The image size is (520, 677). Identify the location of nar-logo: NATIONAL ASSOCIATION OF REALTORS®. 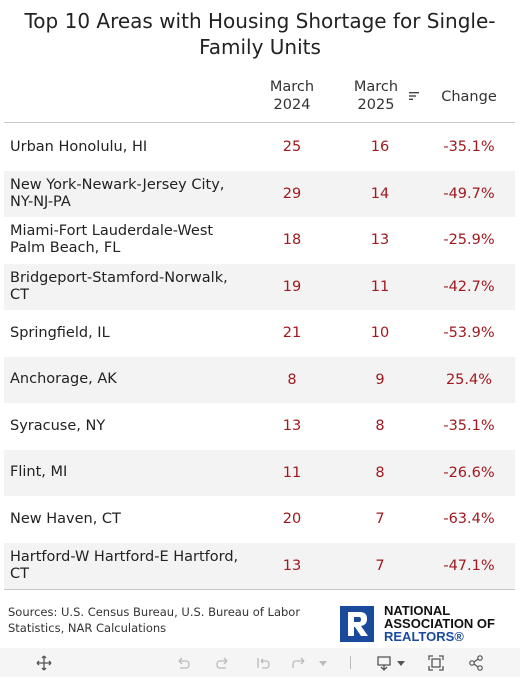
(425, 624).